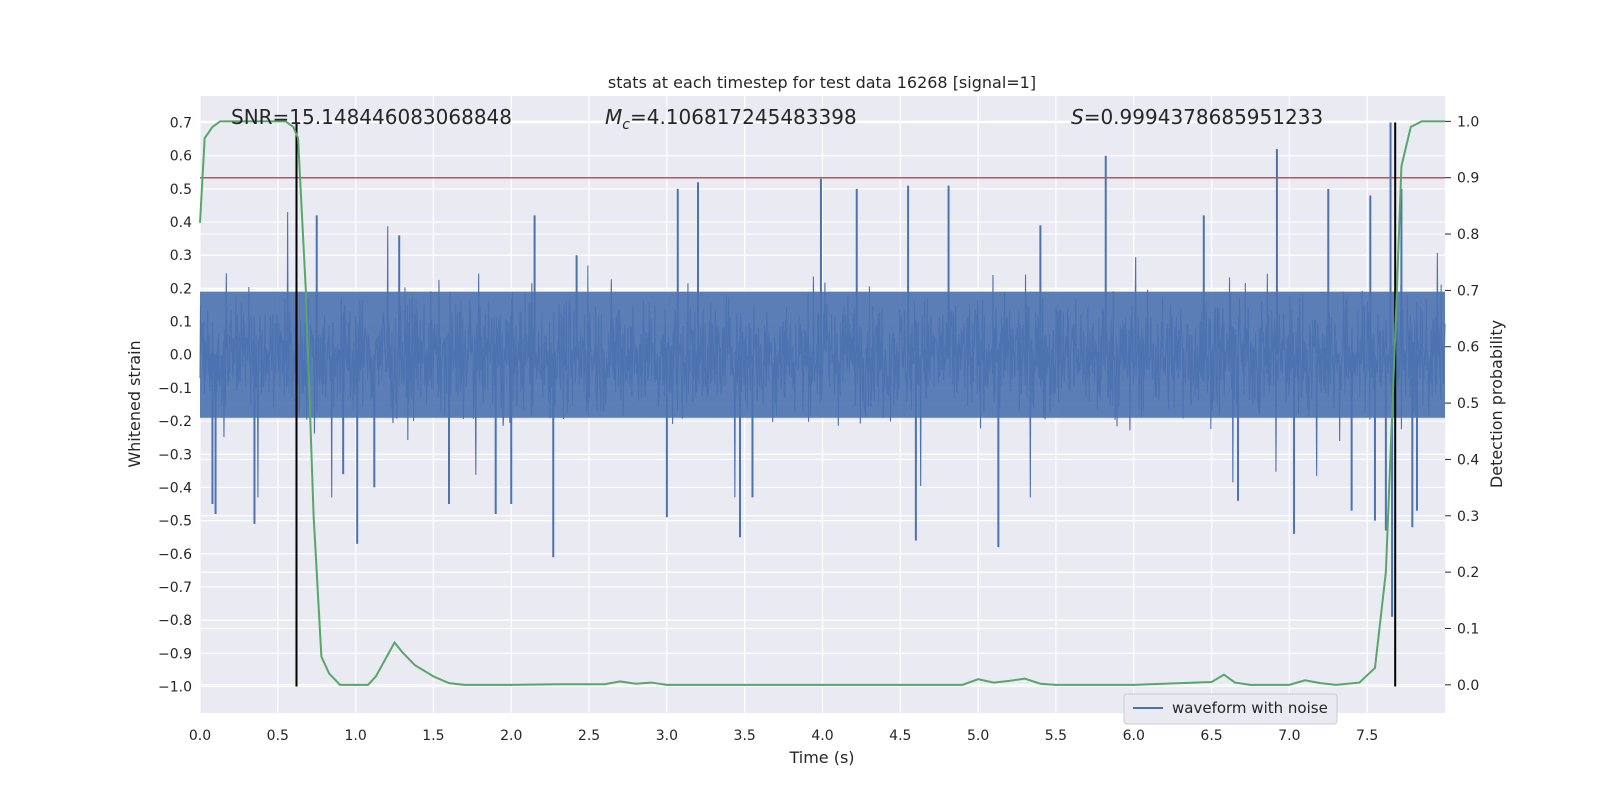 The height and width of the screenshot is (800, 1600). What do you see at coordinates (1468, 122) in the screenshot?
I see `y-right-tick-label: 1.0` at bounding box center [1468, 122].